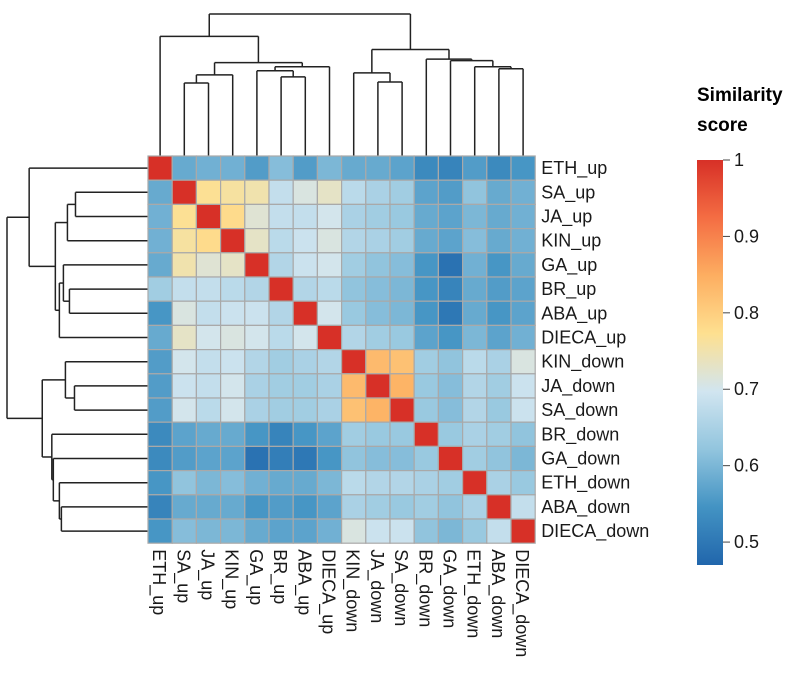 Image resolution: width=796 pixels, height=693 pixels. What do you see at coordinates (279, 576) in the screenshot?
I see `column-label-BR_up: BR_up` at bounding box center [279, 576].